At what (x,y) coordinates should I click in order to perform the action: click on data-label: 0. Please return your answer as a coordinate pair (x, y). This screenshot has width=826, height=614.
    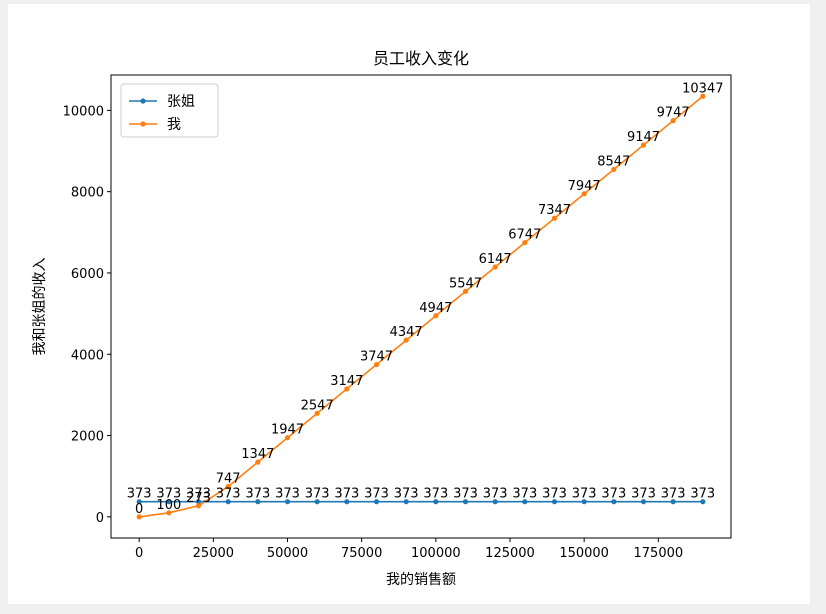
    Looking at the image, I should click on (139, 509).